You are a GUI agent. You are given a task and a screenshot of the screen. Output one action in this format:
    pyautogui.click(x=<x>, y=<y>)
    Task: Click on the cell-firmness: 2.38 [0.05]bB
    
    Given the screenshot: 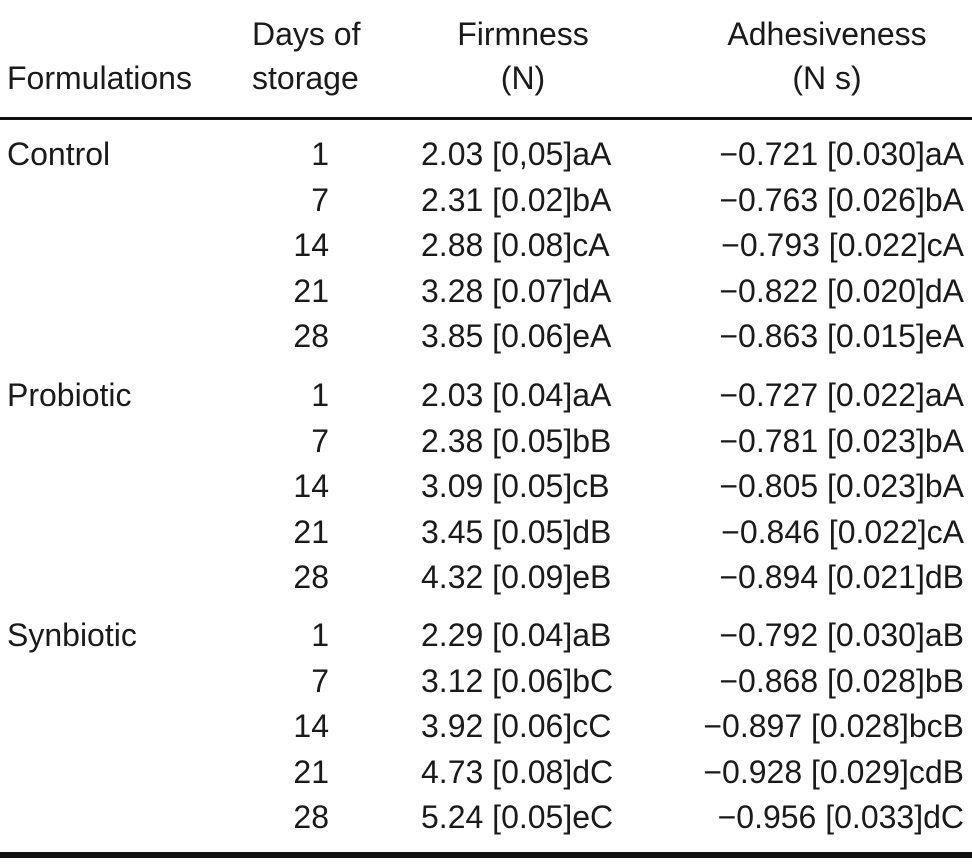 What is the action you would take?
    pyautogui.click(x=516, y=440)
    